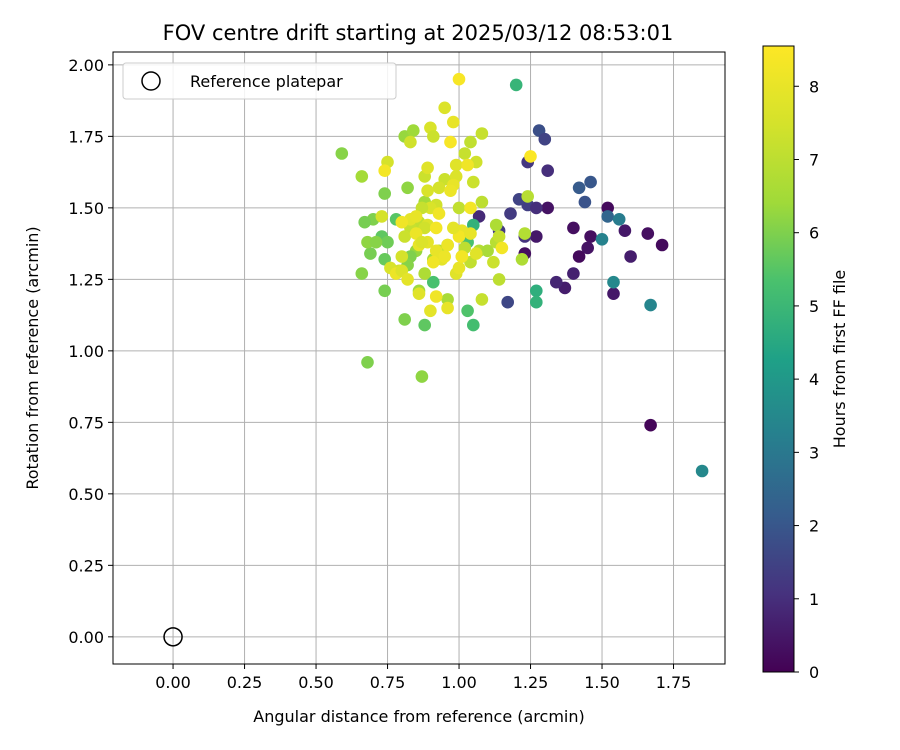 The height and width of the screenshot is (750, 900). I want to click on x-tick-label: 1.25, so click(531, 682).